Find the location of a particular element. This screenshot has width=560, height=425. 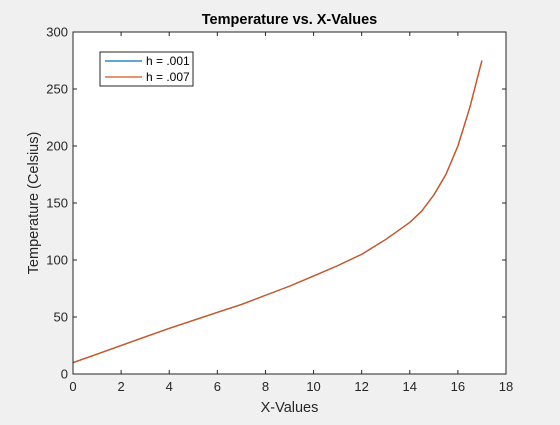

legend-box is located at coordinates (146, 69).